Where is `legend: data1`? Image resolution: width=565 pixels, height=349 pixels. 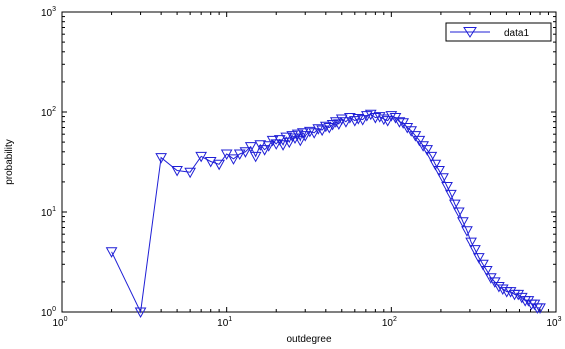
legend: data1 is located at coordinates (498, 32).